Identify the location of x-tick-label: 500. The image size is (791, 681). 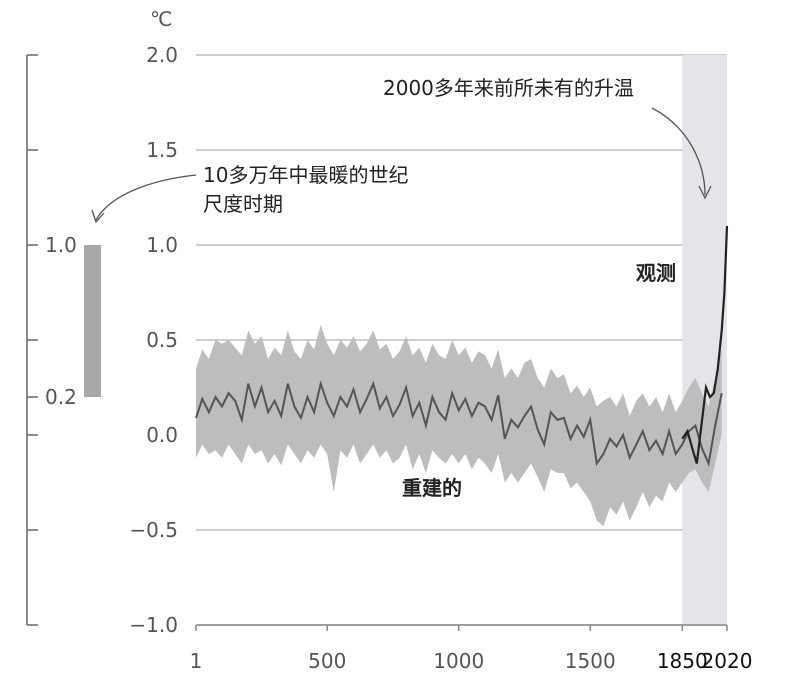
(327, 661).